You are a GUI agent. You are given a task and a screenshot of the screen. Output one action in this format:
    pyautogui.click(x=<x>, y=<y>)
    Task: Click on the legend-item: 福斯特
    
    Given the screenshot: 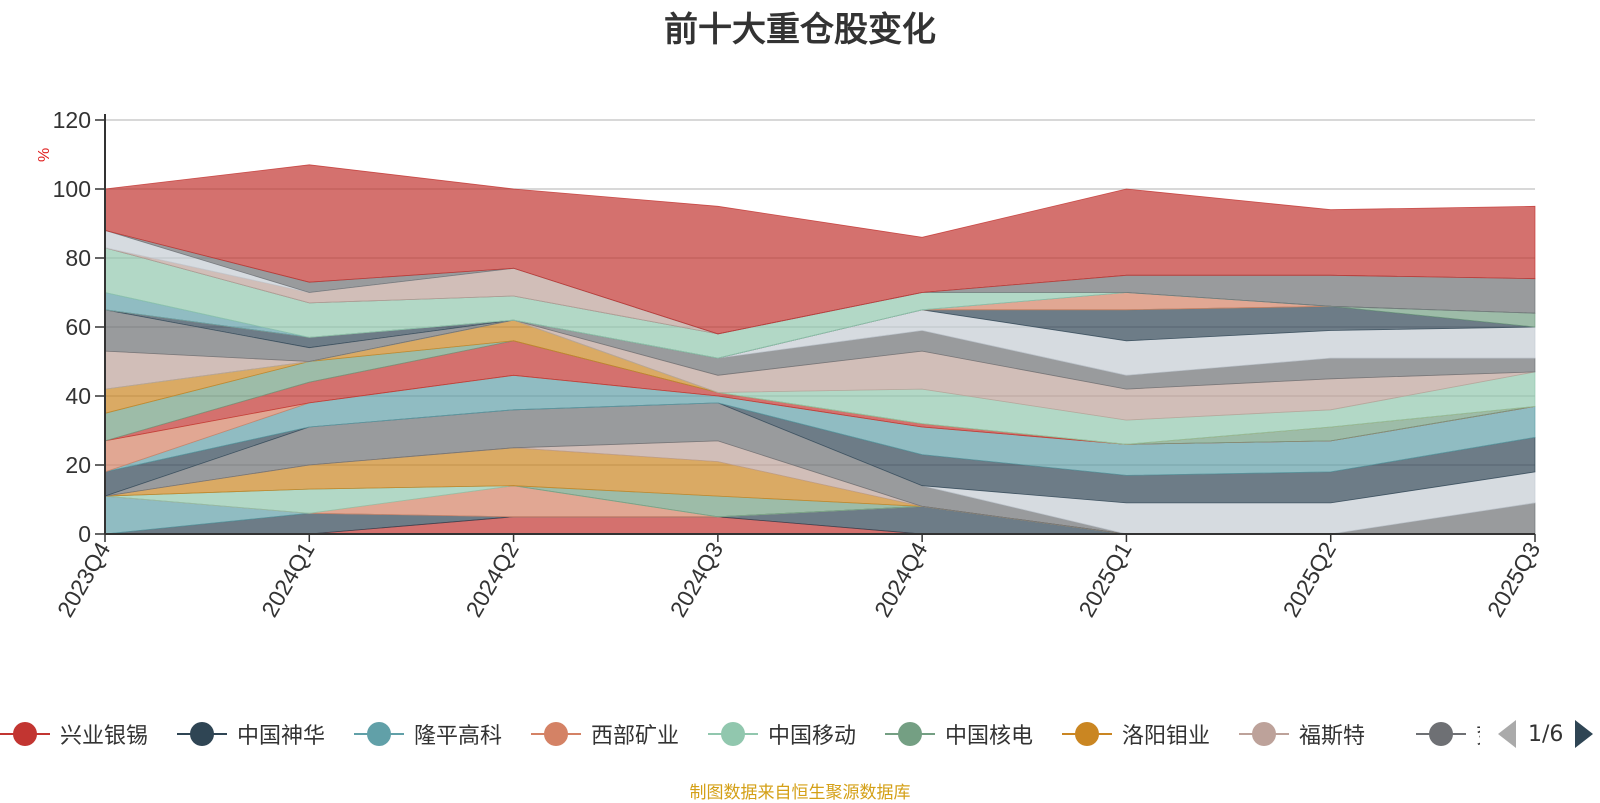 What is the action you would take?
    pyautogui.click(x=1302, y=734)
    